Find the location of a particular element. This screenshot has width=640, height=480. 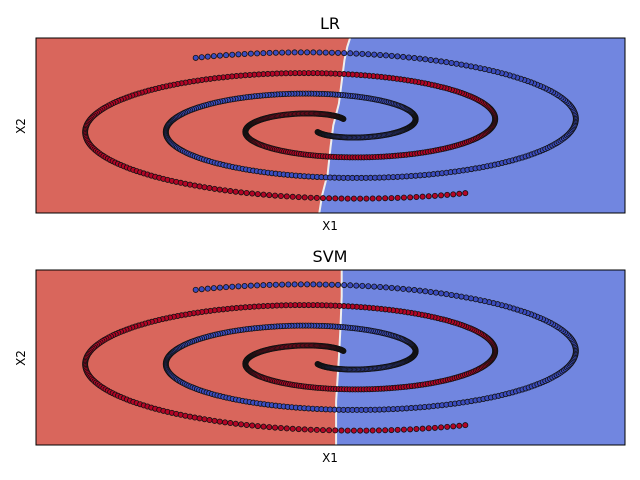

lr-y-axis-label: X2 is located at coordinates (21, 126).